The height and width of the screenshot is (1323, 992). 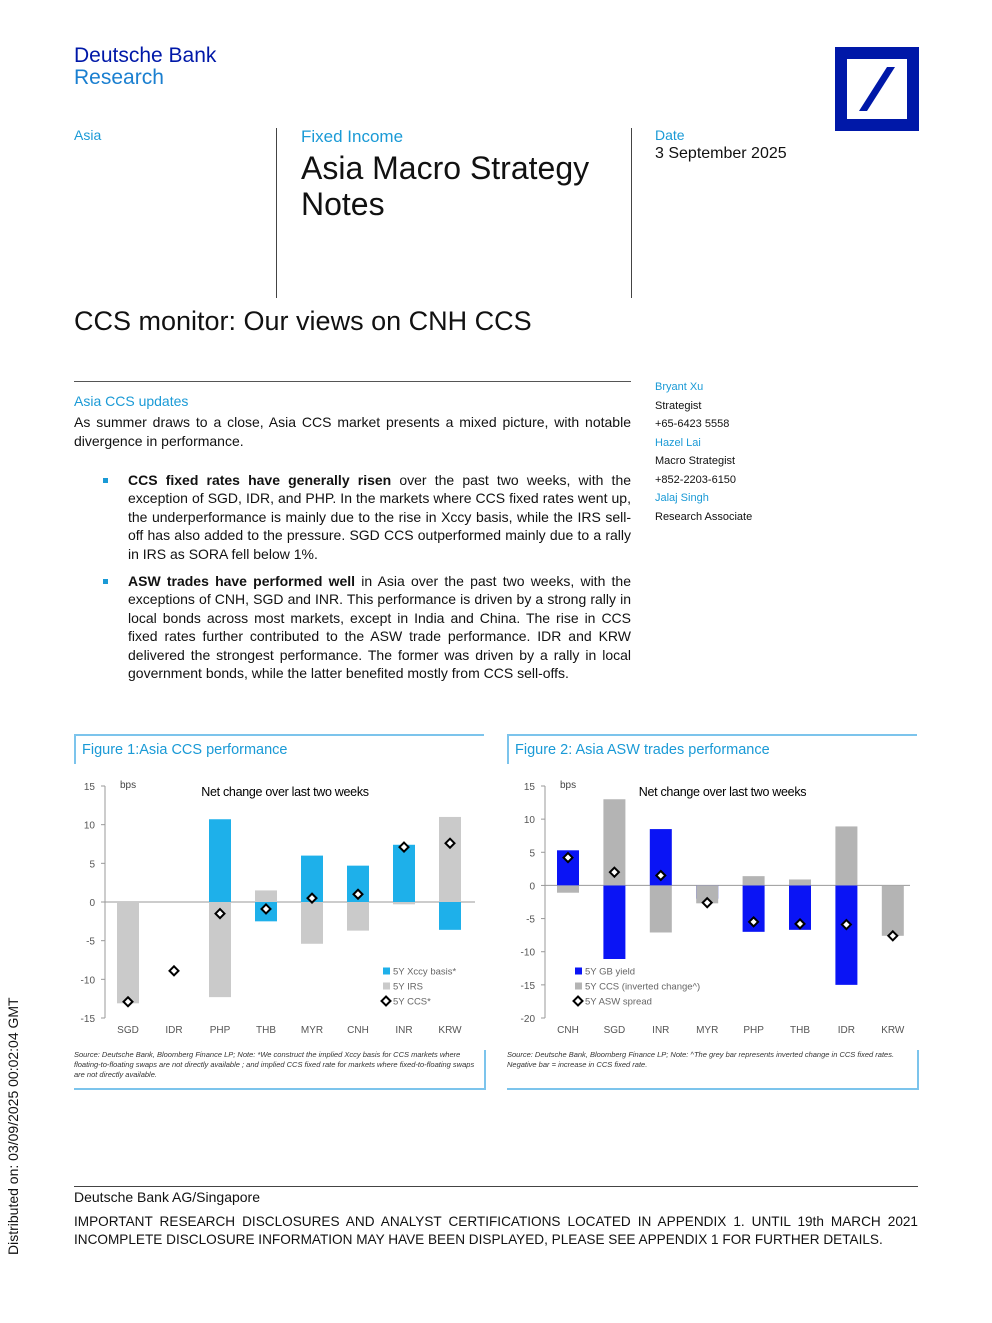 I want to click on figure-title: Figure 2: Asia ASW trades performance, so click(x=712, y=750).